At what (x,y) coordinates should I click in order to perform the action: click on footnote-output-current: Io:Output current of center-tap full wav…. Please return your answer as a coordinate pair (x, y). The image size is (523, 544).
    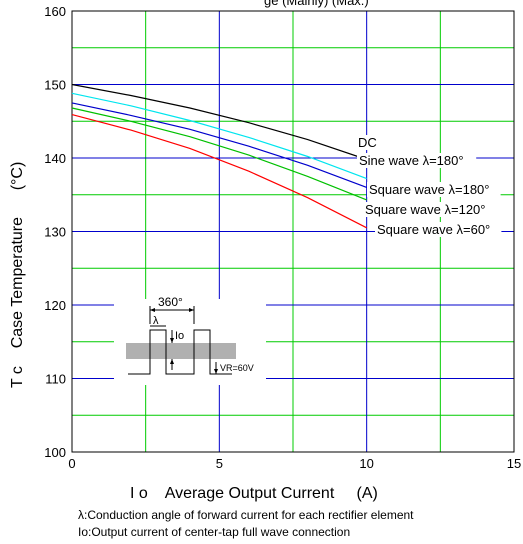
    Looking at the image, I should click on (214, 532).